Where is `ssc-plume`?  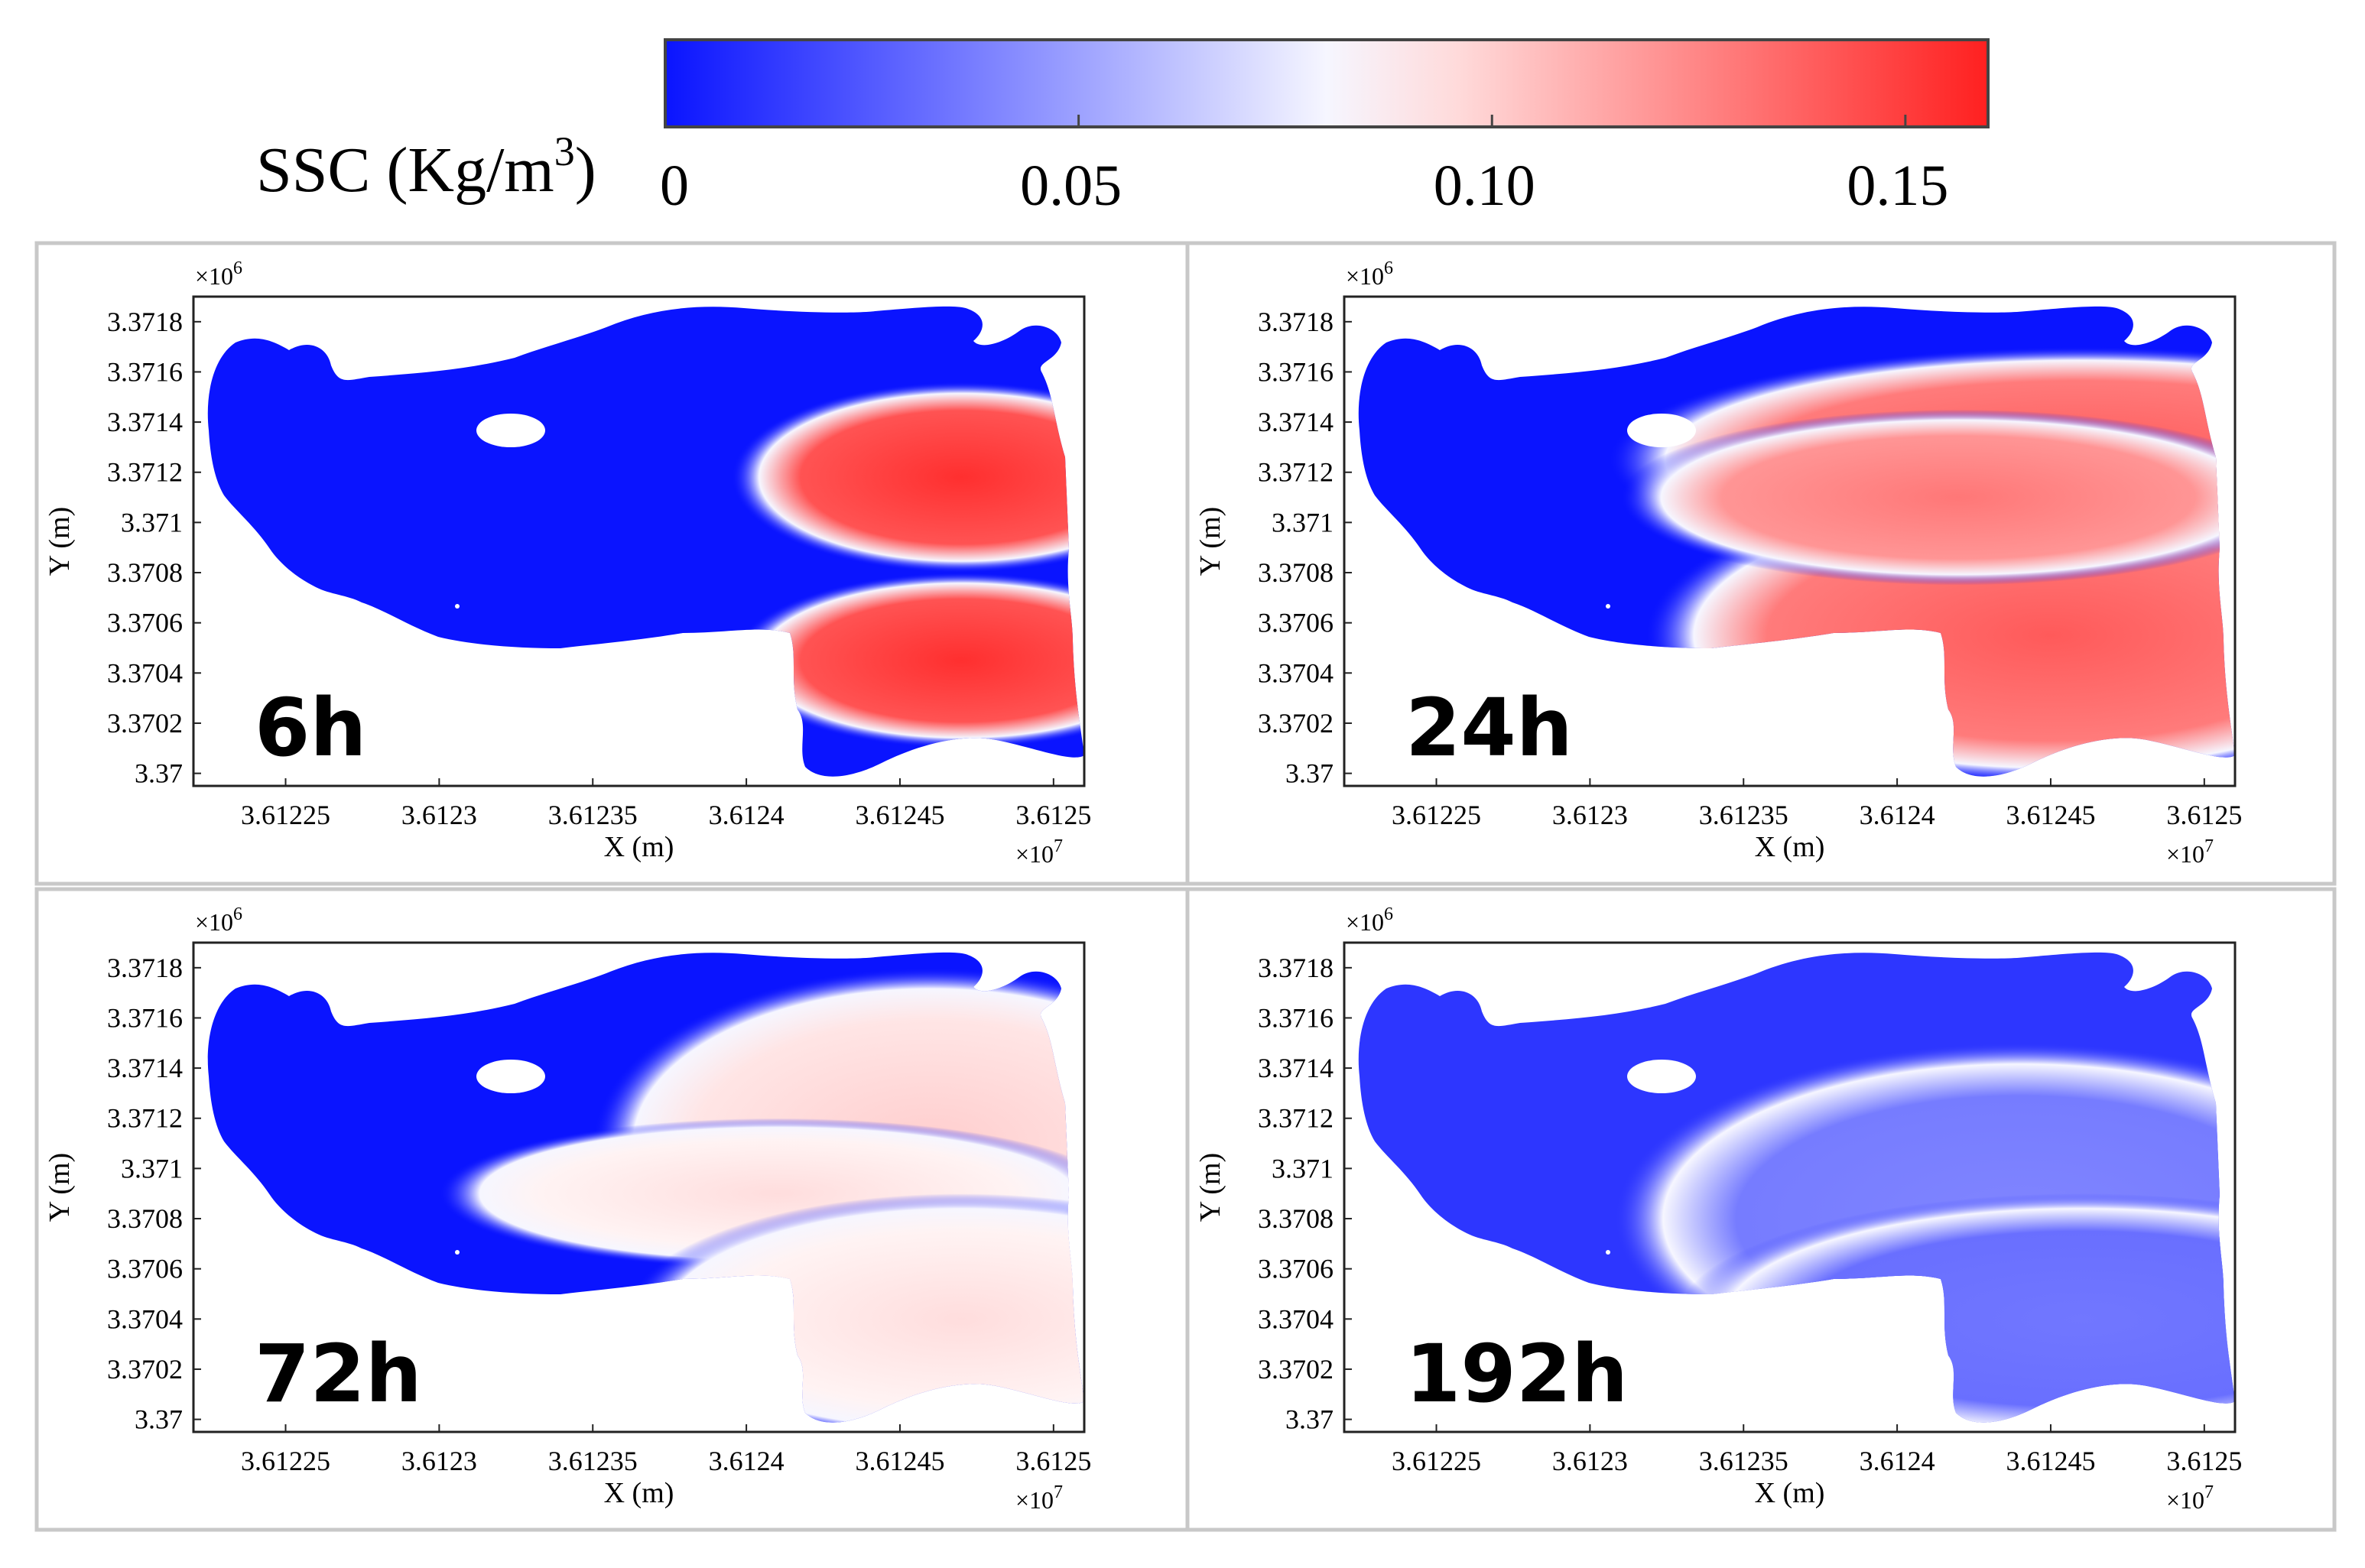 ssc-plume is located at coordinates (1928, 497).